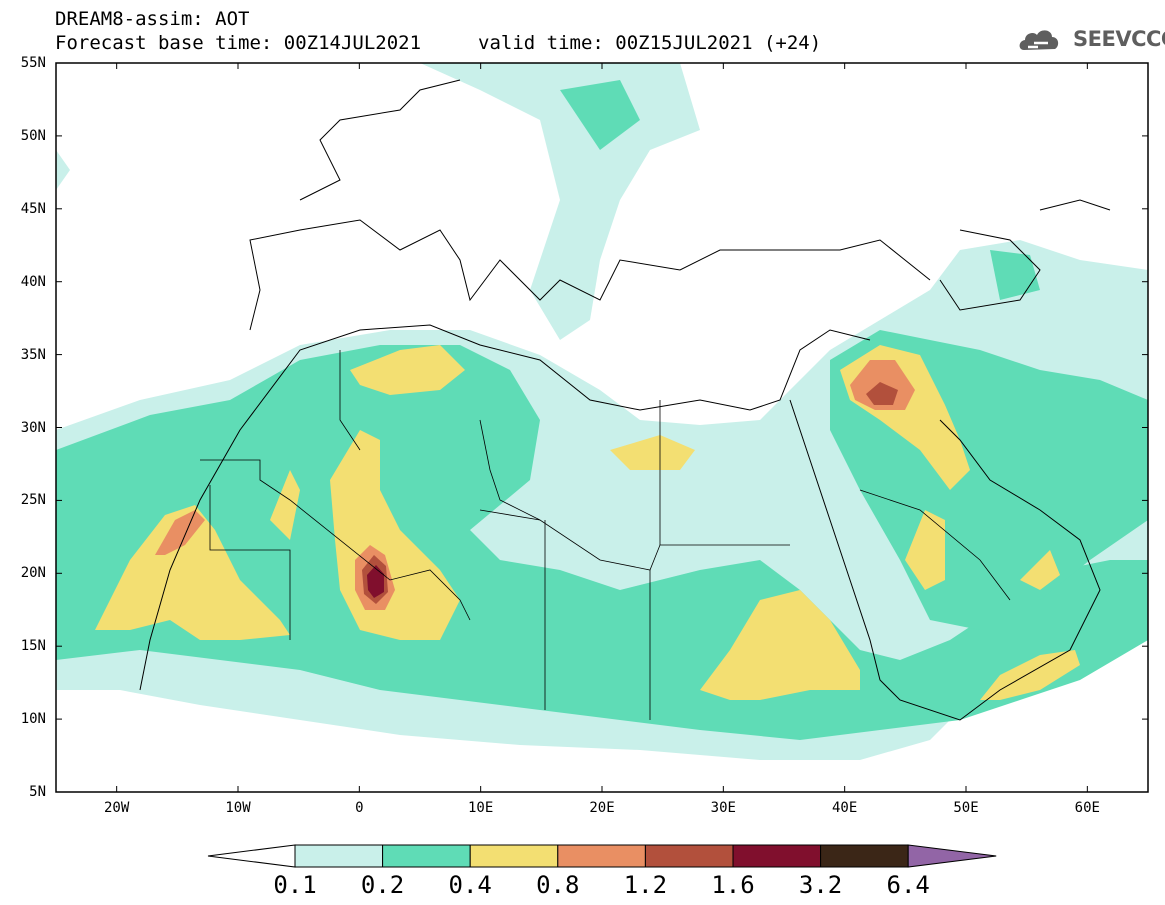  What do you see at coordinates (33, 208) in the screenshot?
I see `lat-label: 45N` at bounding box center [33, 208].